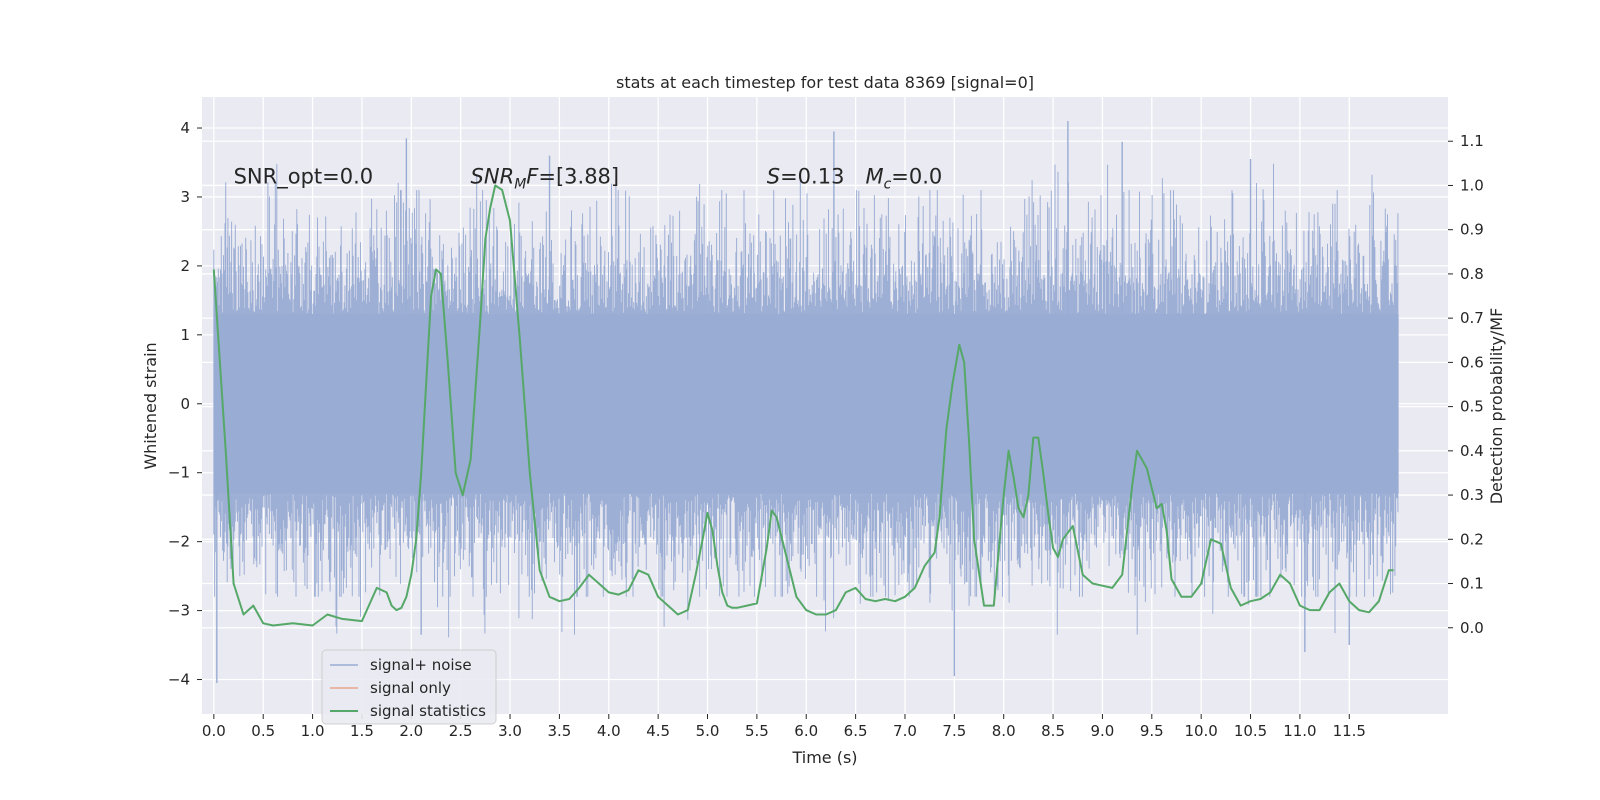 The width and height of the screenshot is (1600, 800). What do you see at coordinates (304, 176) in the screenshot?
I see `annotation-snr-opt: SNR_opt=0.0` at bounding box center [304, 176].